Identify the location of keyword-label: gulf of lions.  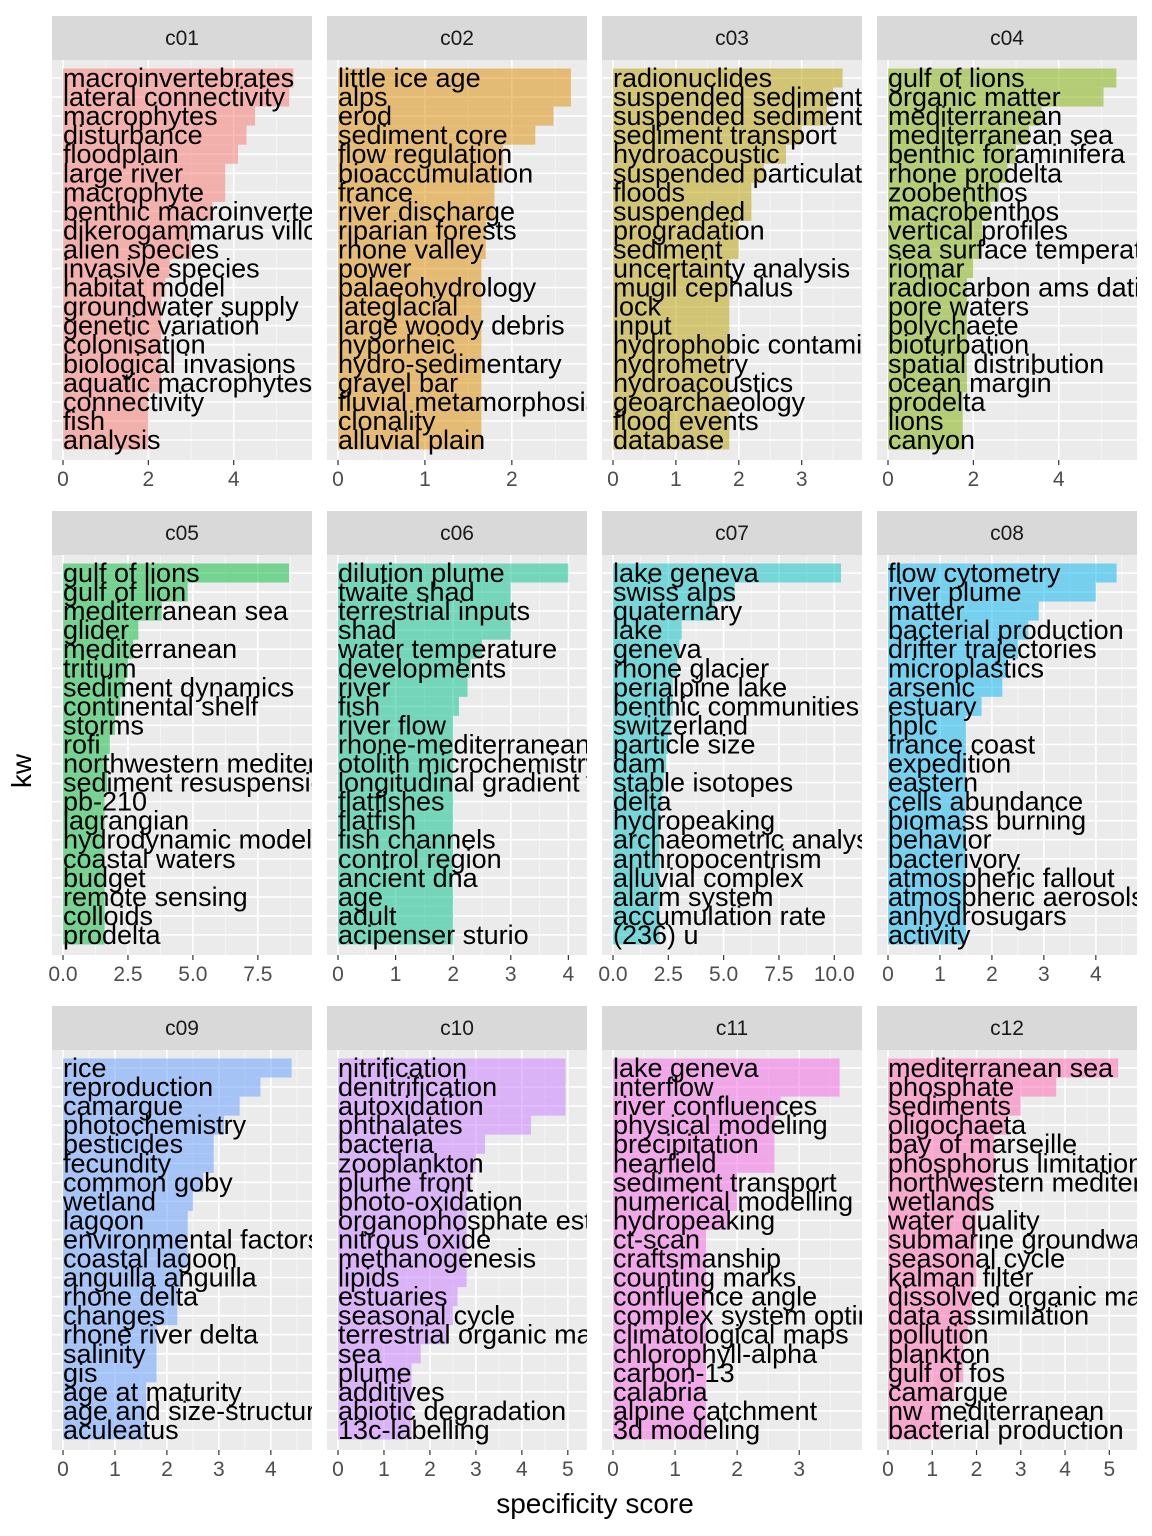
(131, 573).